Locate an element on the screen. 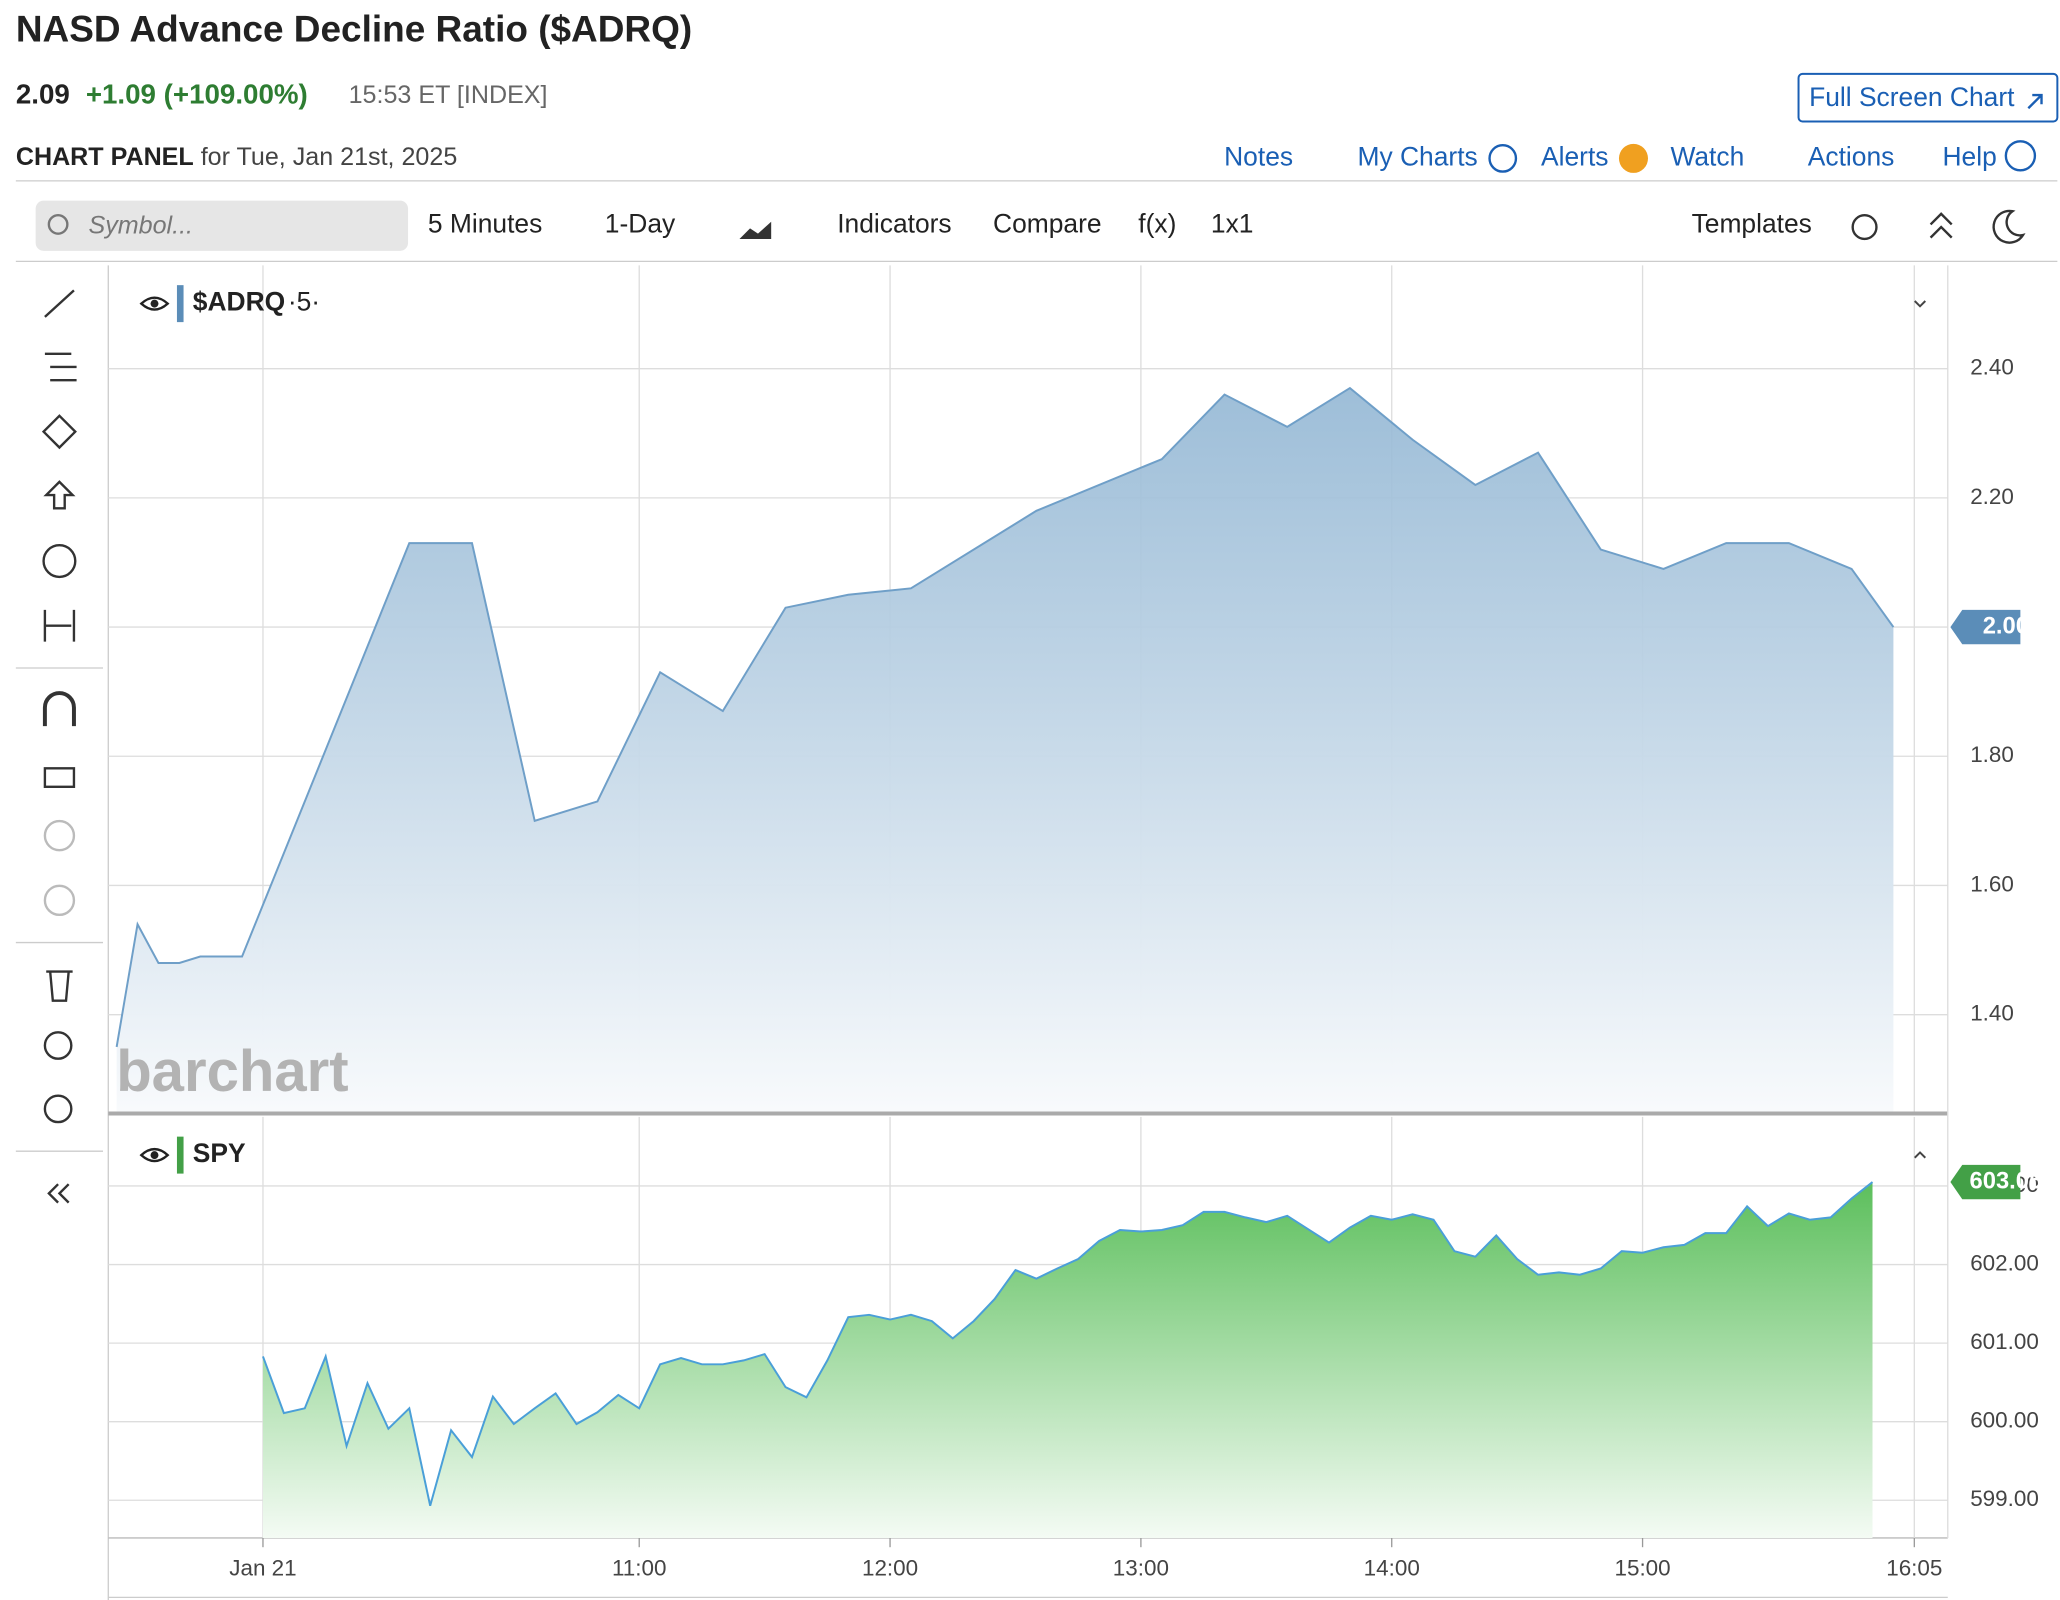  toolbar-item: 1-Day is located at coordinates (640, 224).